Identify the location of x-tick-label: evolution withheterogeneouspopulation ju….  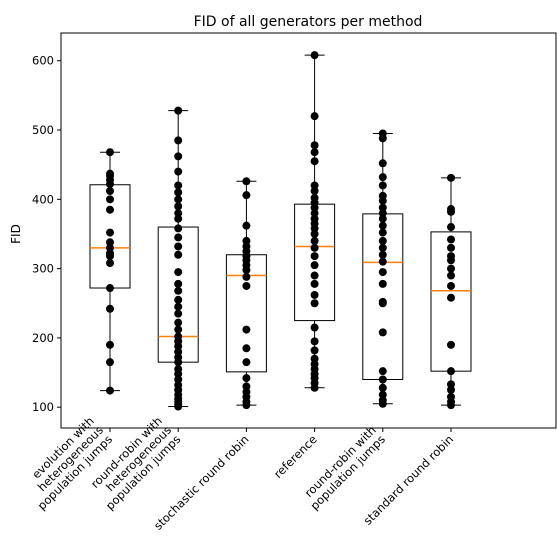
(65, 463).